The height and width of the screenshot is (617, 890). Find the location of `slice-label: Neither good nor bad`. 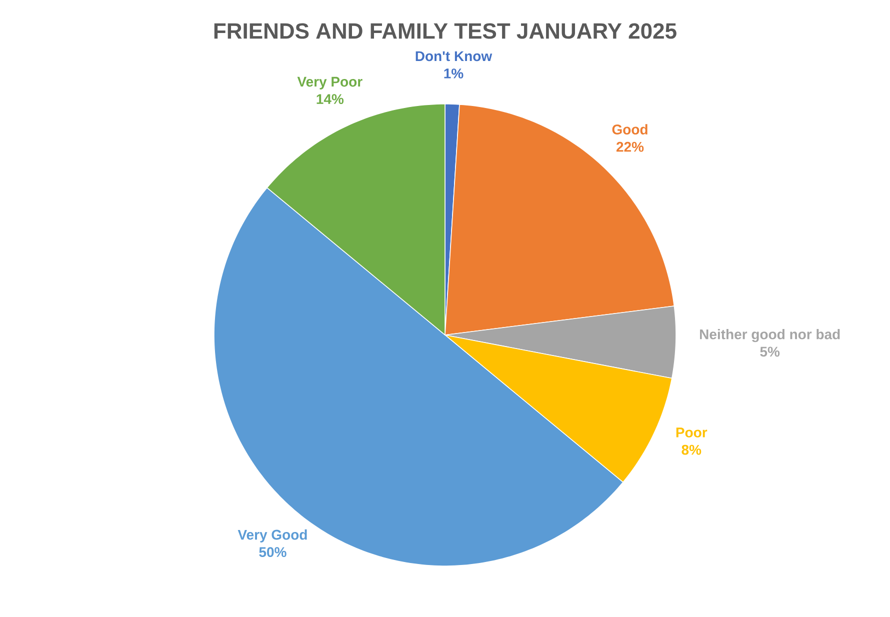

slice-label: Neither good nor bad is located at coordinates (770, 335).